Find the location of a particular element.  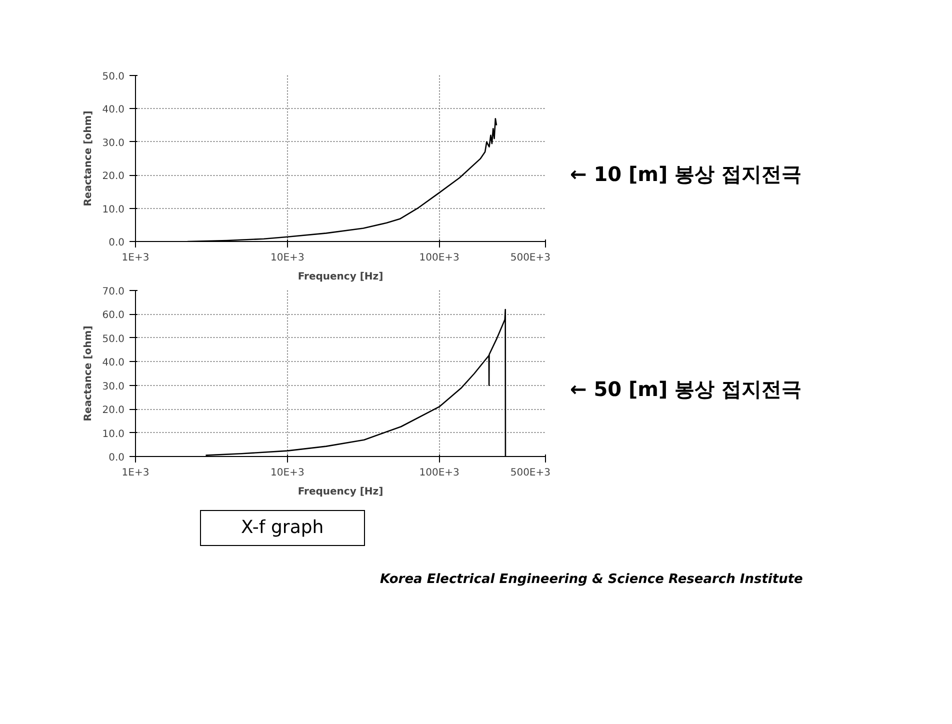

text: Korea Electrical Engineering & Science Research Institute is located at coordinates (591, 579).